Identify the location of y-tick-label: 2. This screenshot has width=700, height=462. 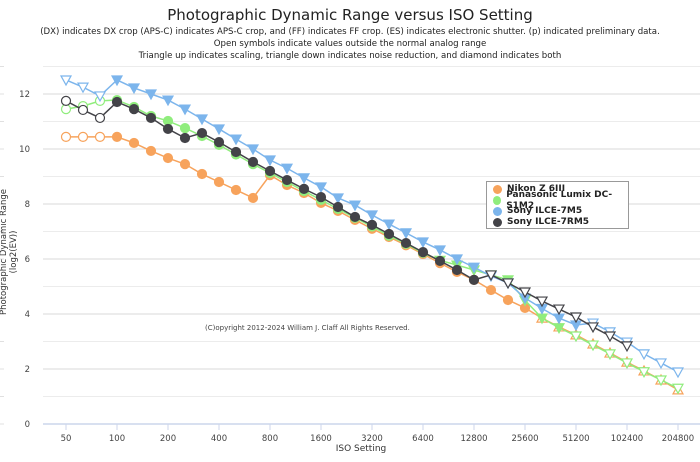
(27, 370).